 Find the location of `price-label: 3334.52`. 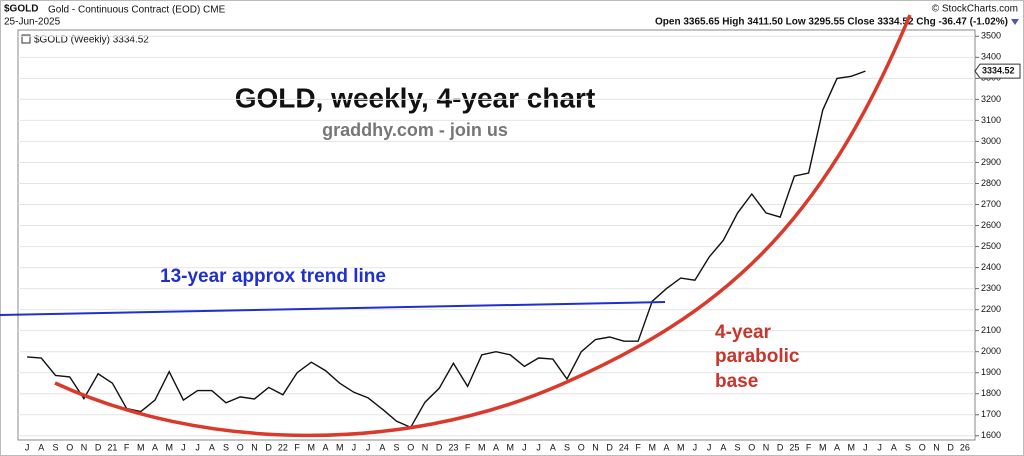

price-label: 3334.52 is located at coordinates (998, 70).